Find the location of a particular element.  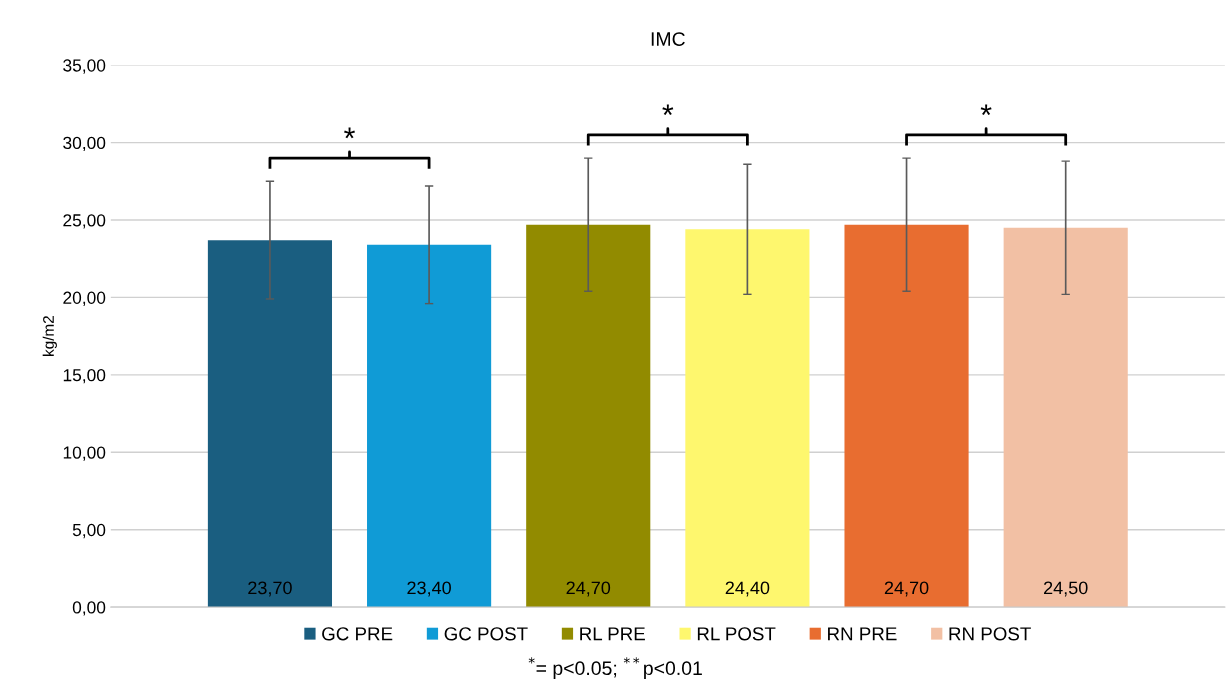

y-axis-title: kg/m2 is located at coordinates (49, 336).